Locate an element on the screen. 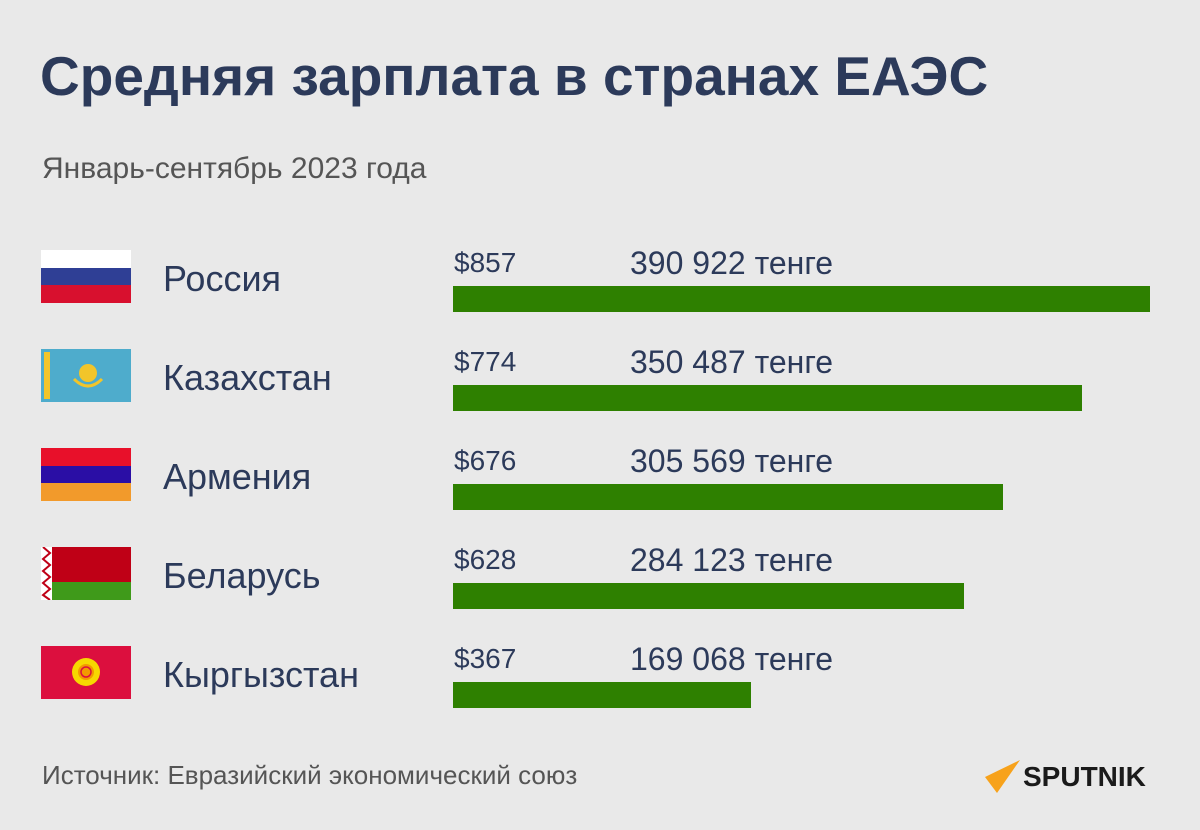  bar-row: Беларусь $628 284 123 тенге is located at coordinates (600, 589).